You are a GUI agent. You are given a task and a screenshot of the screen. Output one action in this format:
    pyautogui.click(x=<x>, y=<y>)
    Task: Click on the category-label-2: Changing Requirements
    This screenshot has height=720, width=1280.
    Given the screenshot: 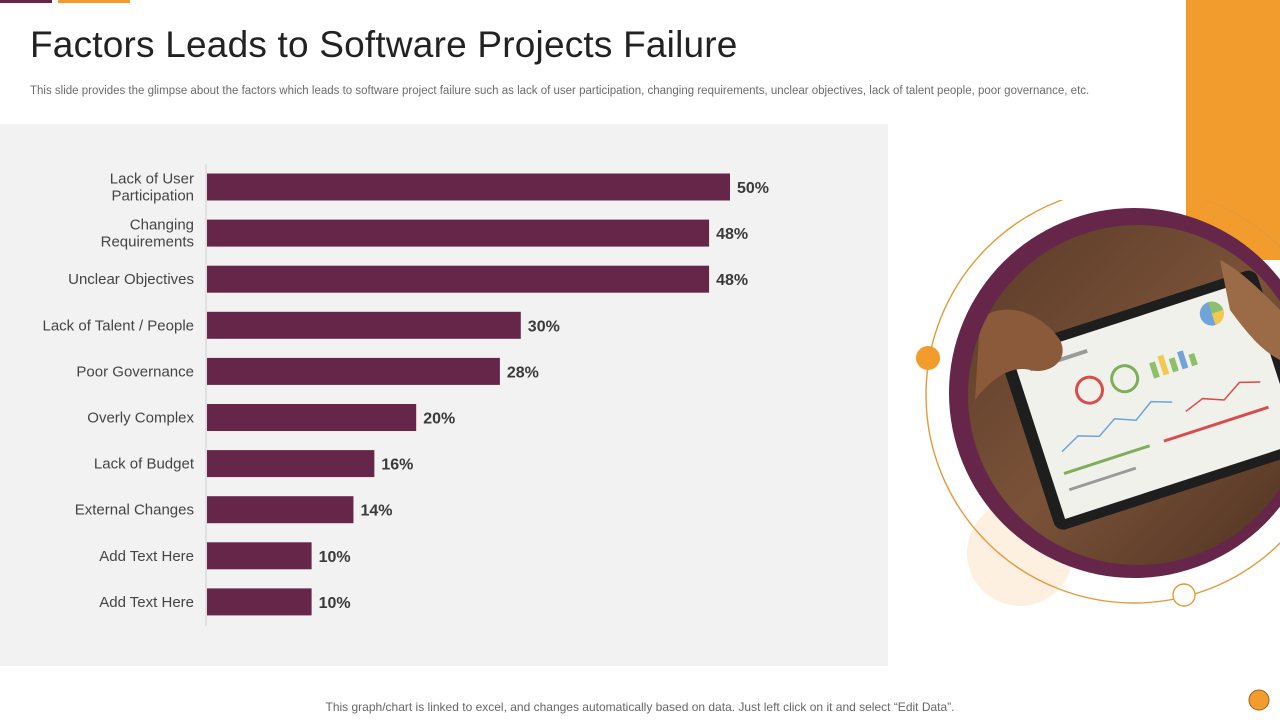 What is the action you would take?
    pyautogui.click(x=147, y=234)
    